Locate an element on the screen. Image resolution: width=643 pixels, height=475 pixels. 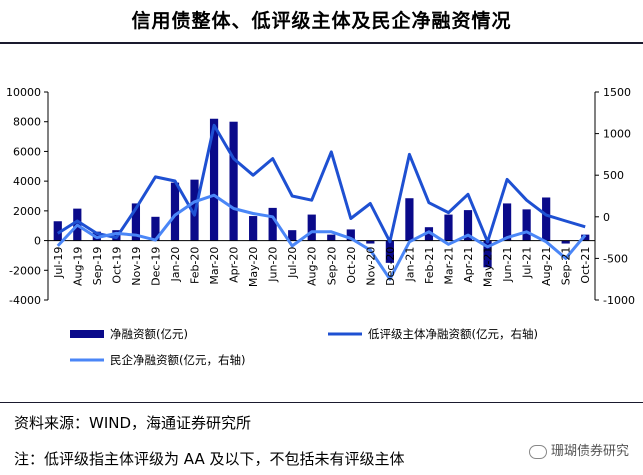
left-tick-label: -4000 is located at coordinates (25, 300).